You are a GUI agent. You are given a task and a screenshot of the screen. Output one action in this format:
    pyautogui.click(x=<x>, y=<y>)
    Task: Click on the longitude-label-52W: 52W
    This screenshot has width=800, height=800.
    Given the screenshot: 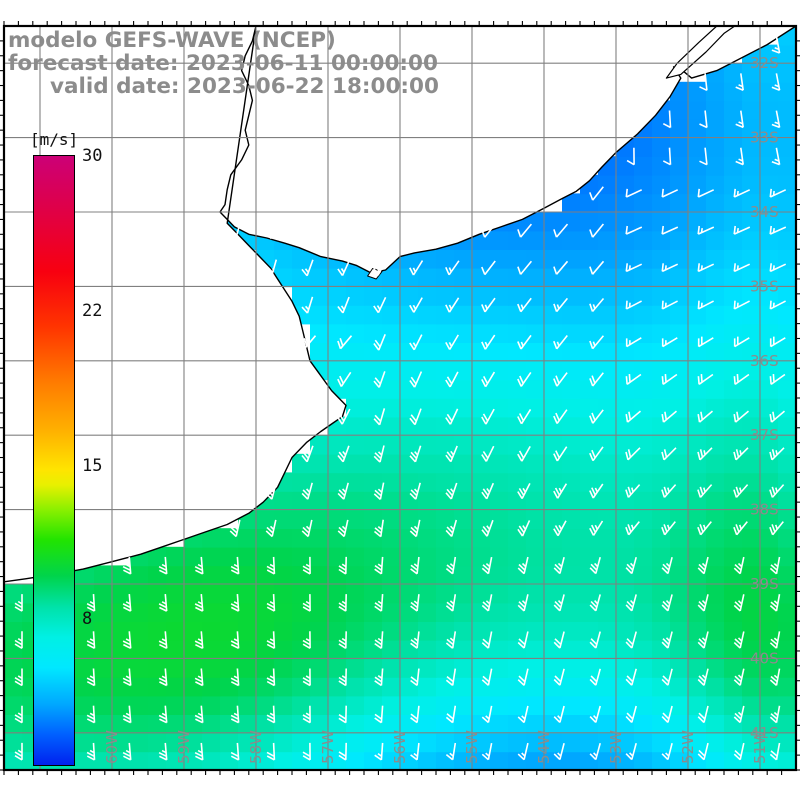 What is the action you would take?
    pyautogui.click(x=688, y=747)
    